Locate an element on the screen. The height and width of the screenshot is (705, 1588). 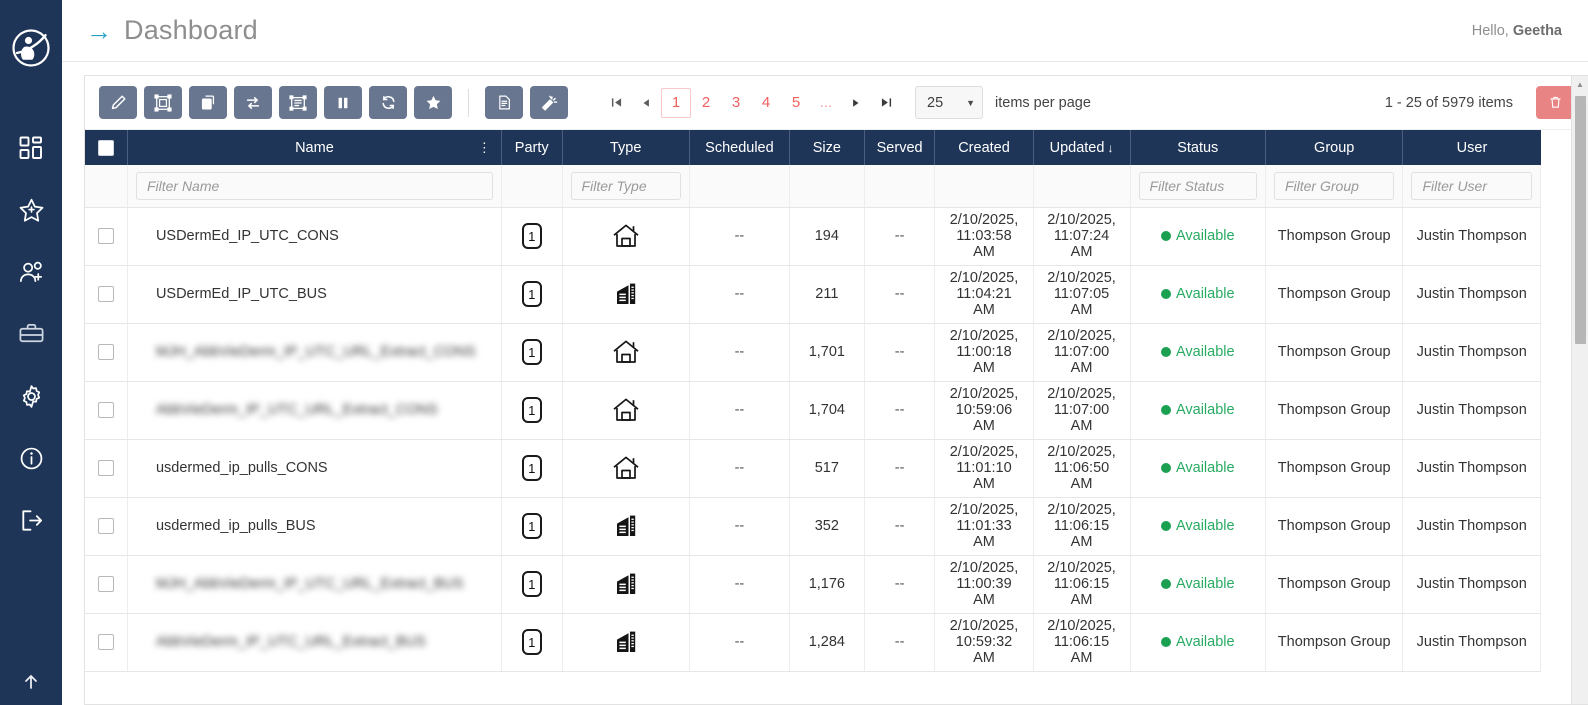
filter-user-input is located at coordinates (1471, 185).